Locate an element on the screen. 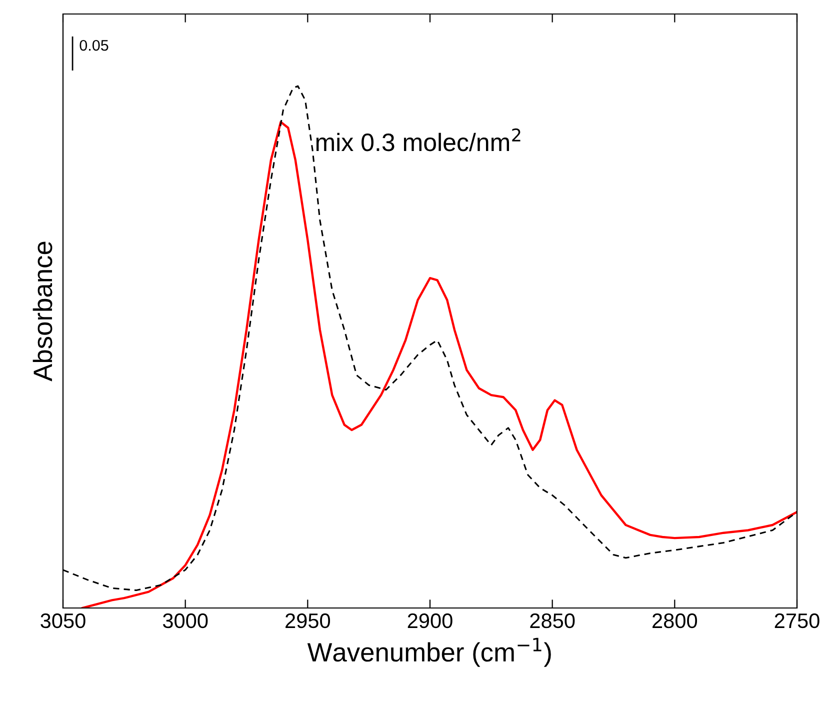 This screenshot has height=708, width=828. y-axis-title: Absorbance is located at coordinates (42, 312).